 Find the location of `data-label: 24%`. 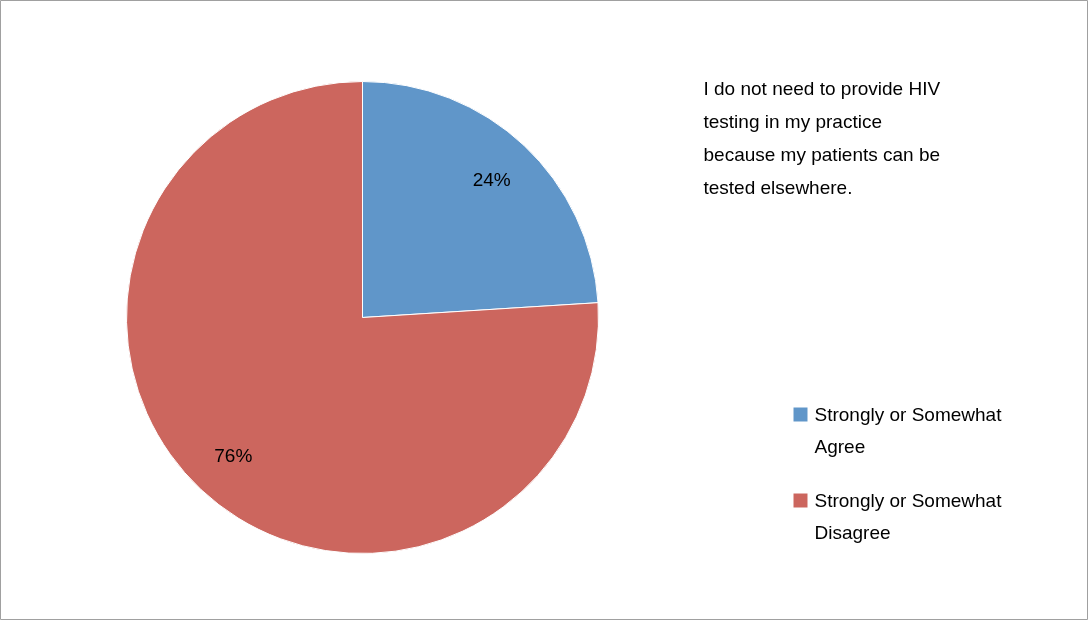

data-label: 24% is located at coordinates (491, 180).